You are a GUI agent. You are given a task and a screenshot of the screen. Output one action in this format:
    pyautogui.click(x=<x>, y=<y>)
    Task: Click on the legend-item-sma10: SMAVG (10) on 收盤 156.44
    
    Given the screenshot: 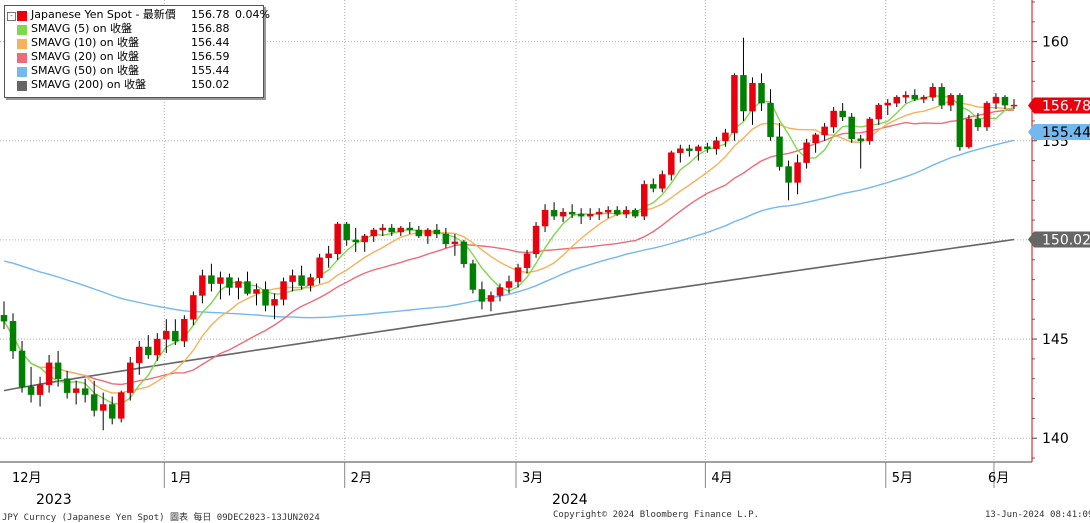 What is the action you would take?
    pyautogui.click(x=134, y=43)
    